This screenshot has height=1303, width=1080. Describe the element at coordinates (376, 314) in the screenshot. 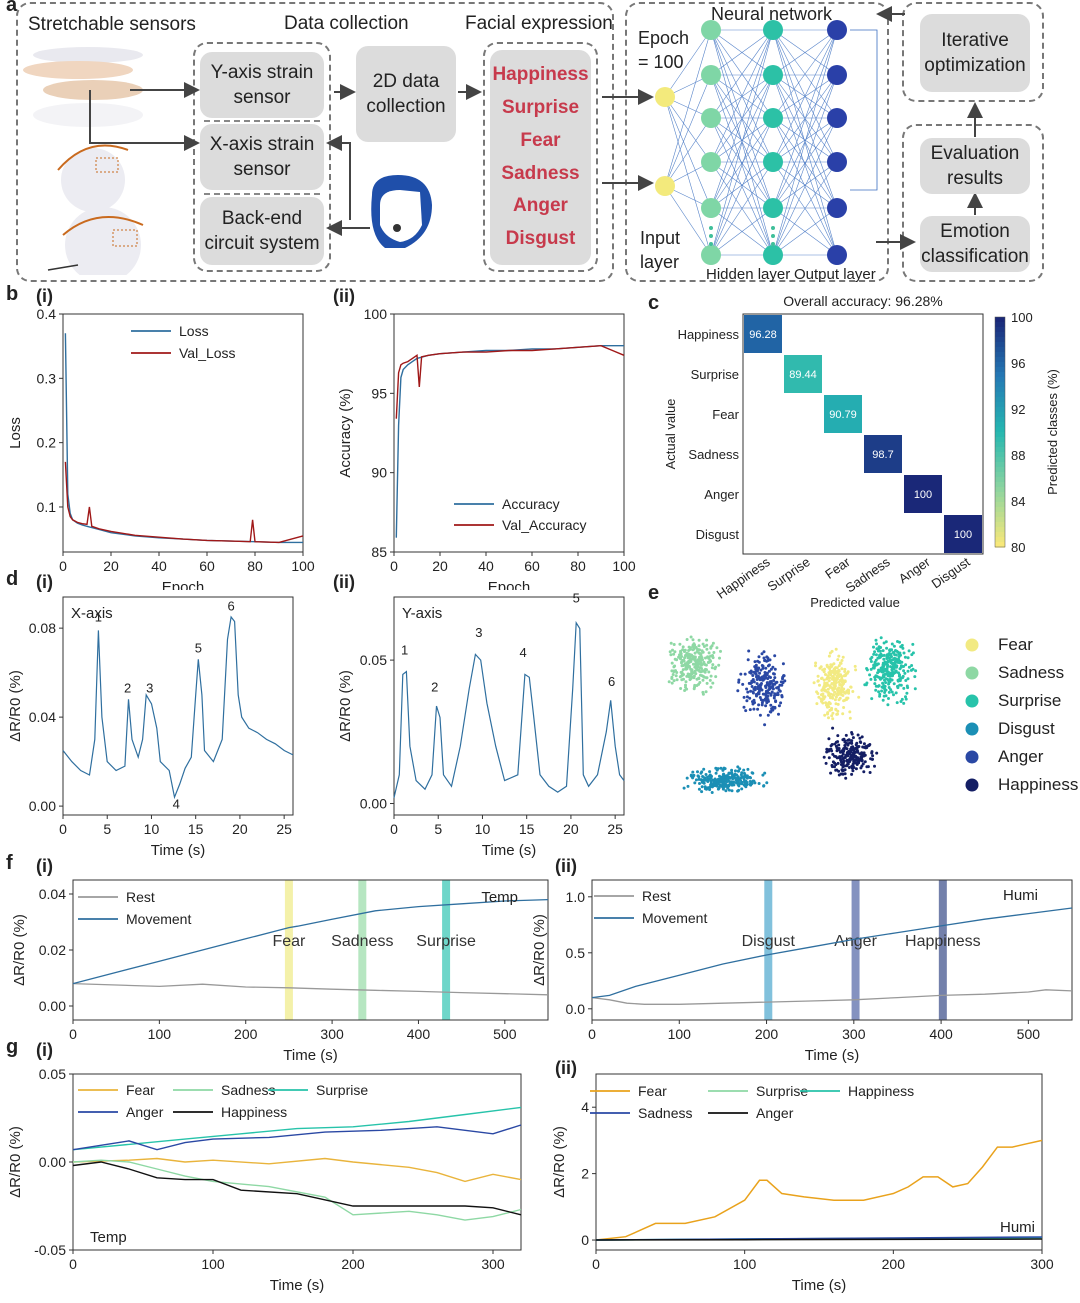

I see `y-tick-label: 100` at that location.